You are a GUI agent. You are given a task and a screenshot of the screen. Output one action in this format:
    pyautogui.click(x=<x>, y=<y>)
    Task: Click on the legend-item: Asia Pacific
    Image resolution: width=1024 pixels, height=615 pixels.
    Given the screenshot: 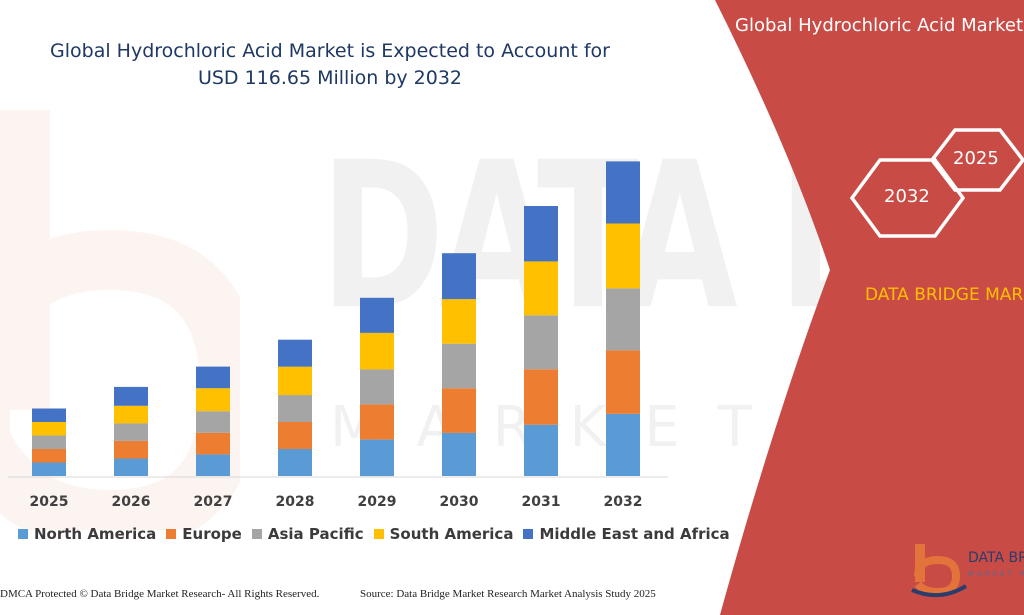 What is the action you would take?
    pyautogui.click(x=307, y=534)
    